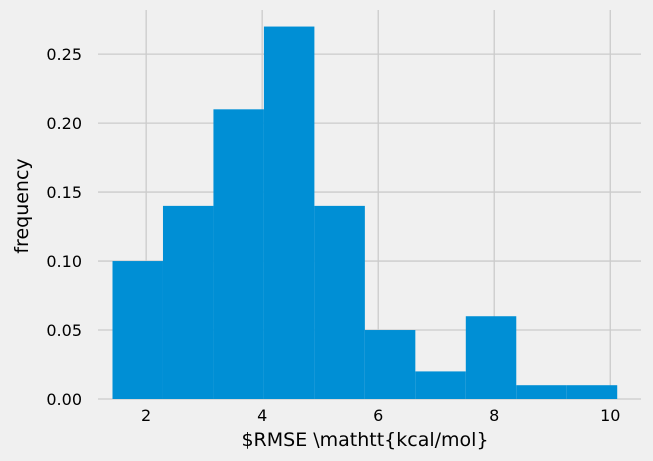 This screenshot has width=653, height=461. Describe the element at coordinates (64, 54) in the screenshot. I see `y-tick-label: 0.25` at that location.